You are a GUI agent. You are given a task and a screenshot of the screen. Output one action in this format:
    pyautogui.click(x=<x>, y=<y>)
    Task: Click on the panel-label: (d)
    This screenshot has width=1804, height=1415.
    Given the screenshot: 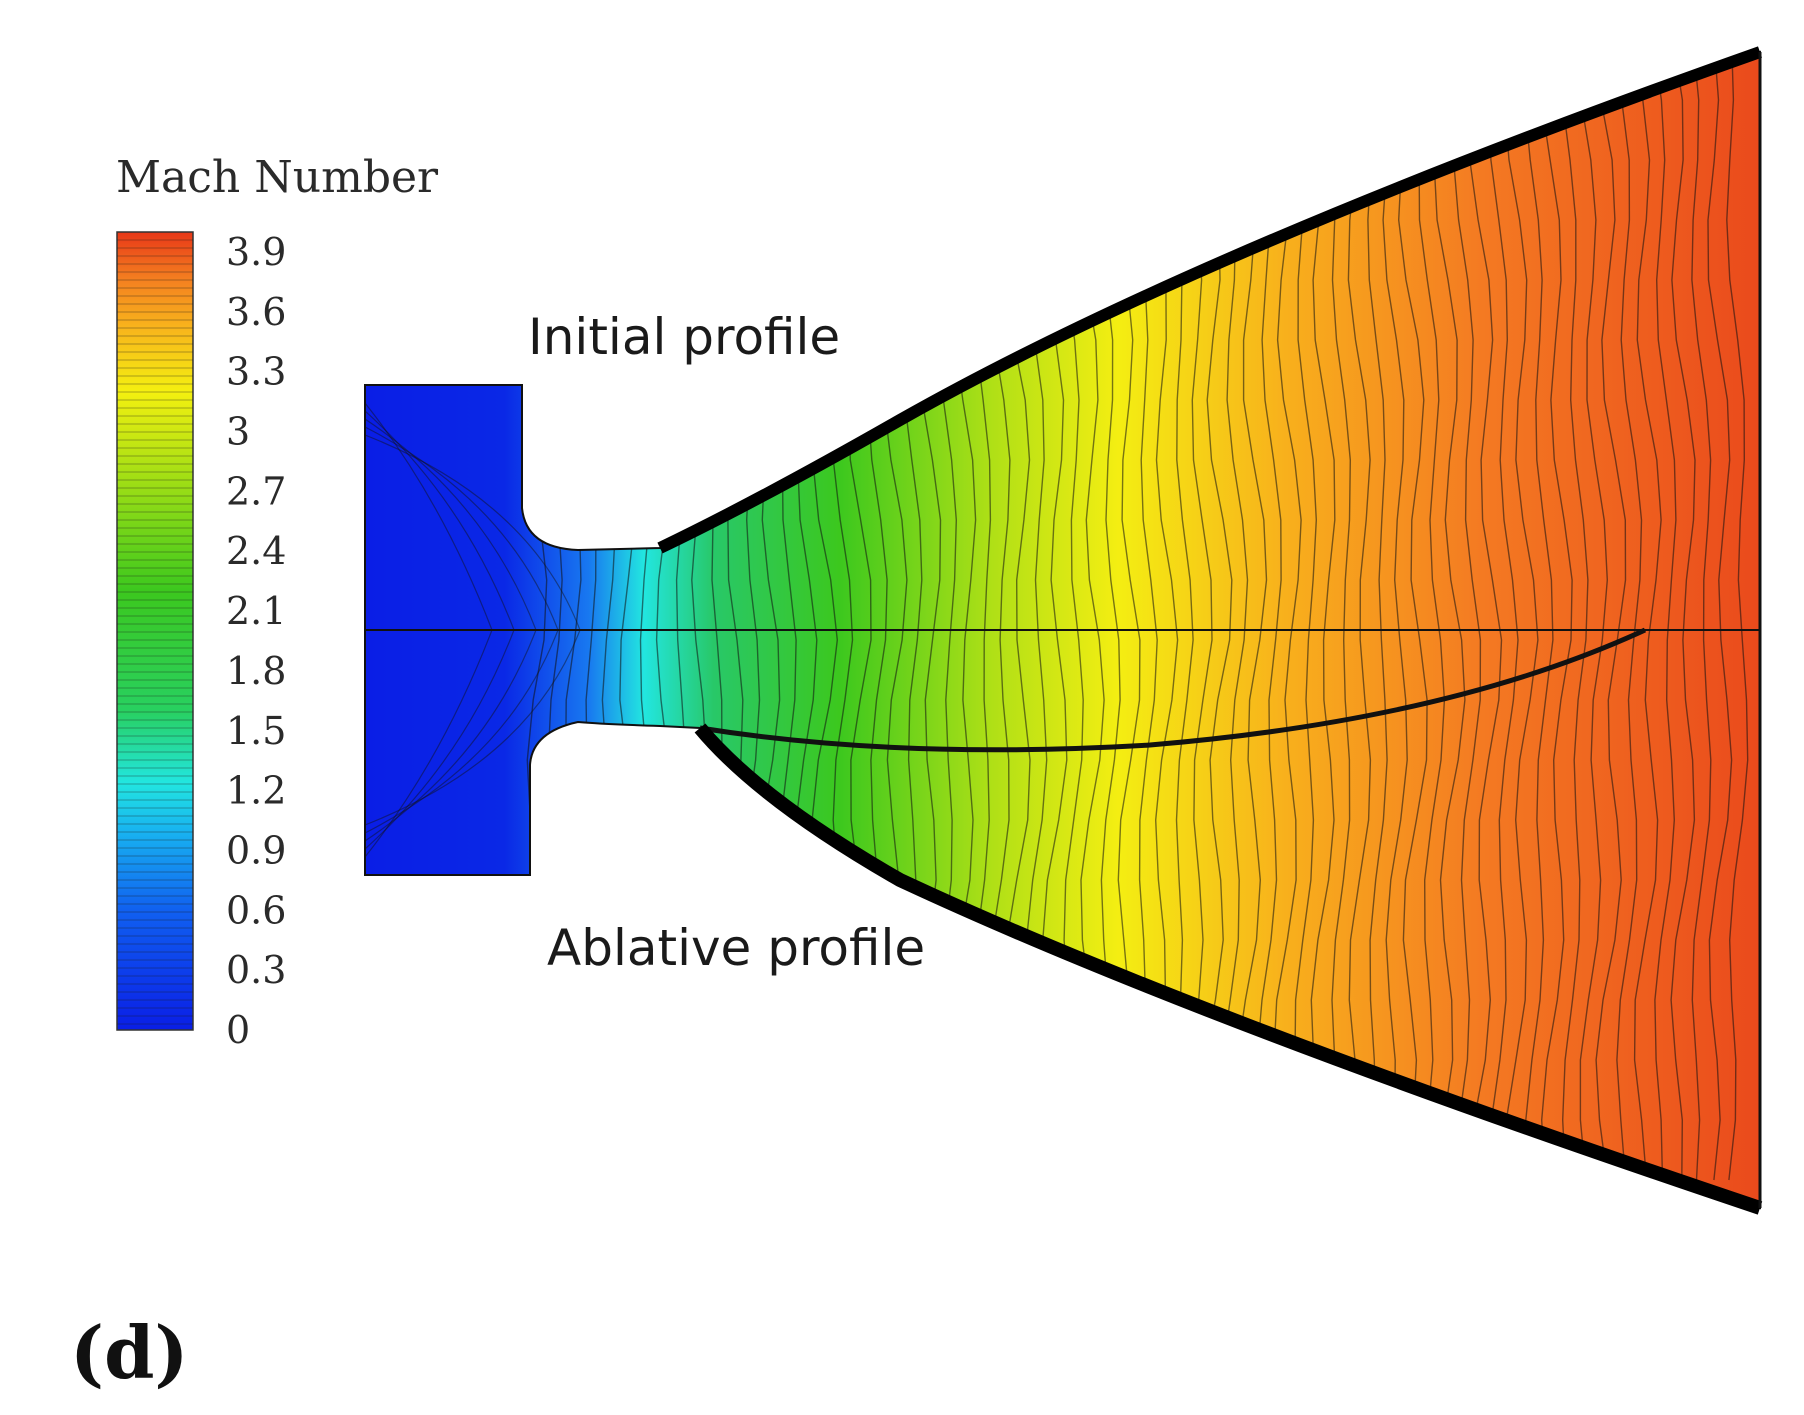 What is the action you would take?
    pyautogui.click(x=129, y=1352)
    